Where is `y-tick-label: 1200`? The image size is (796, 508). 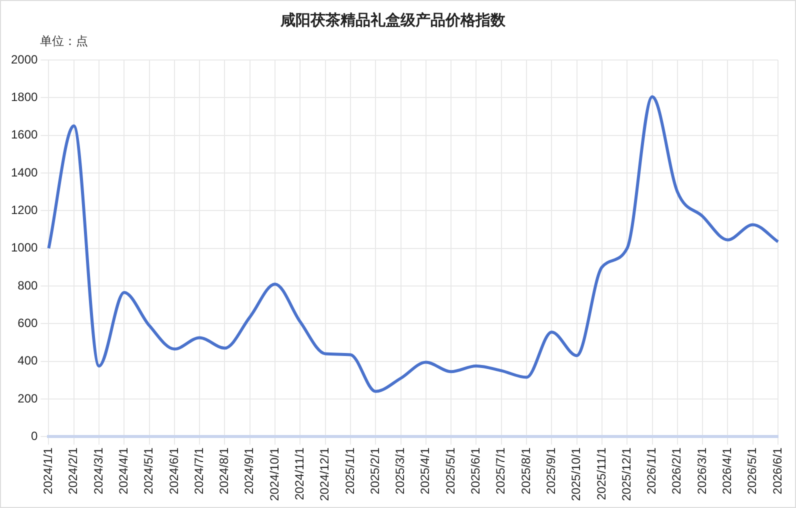 y-tick-label: 1200 is located at coordinates (24, 209).